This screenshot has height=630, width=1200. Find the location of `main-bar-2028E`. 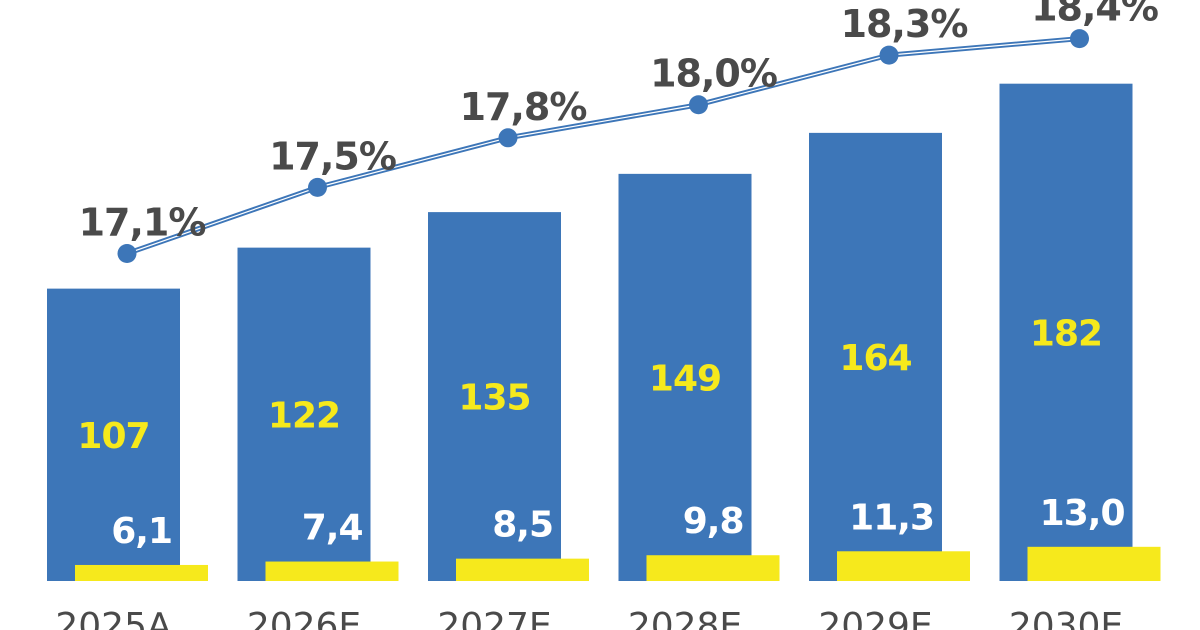

main-bar-2028E is located at coordinates (685, 377).